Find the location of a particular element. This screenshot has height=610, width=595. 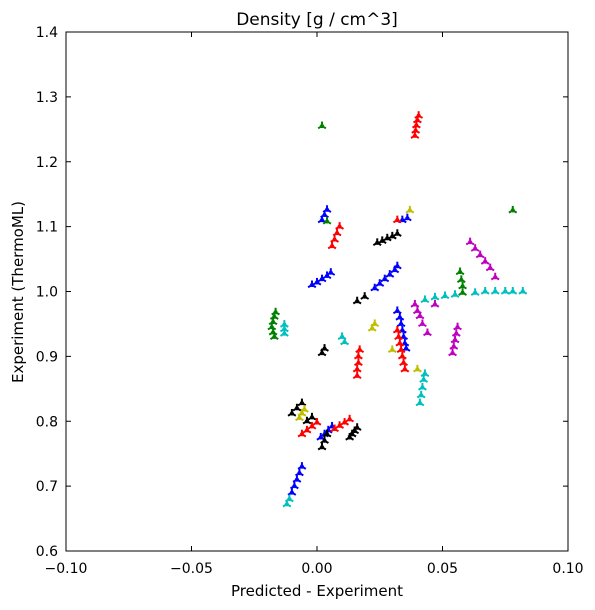

chart-title: Density [g / cm^3] is located at coordinates (317, 20).